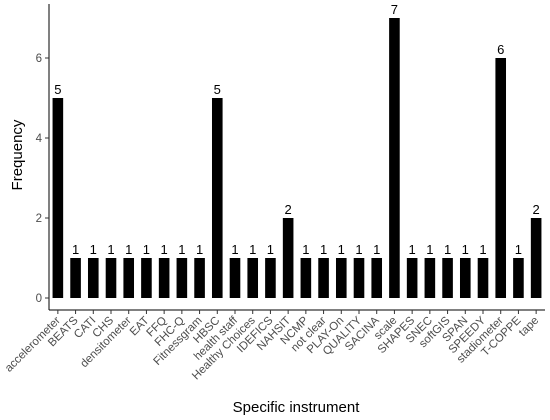  What do you see at coordinates (536, 258) in the screenshot?
I see `bar-tape` at bounding box center [536, 258].